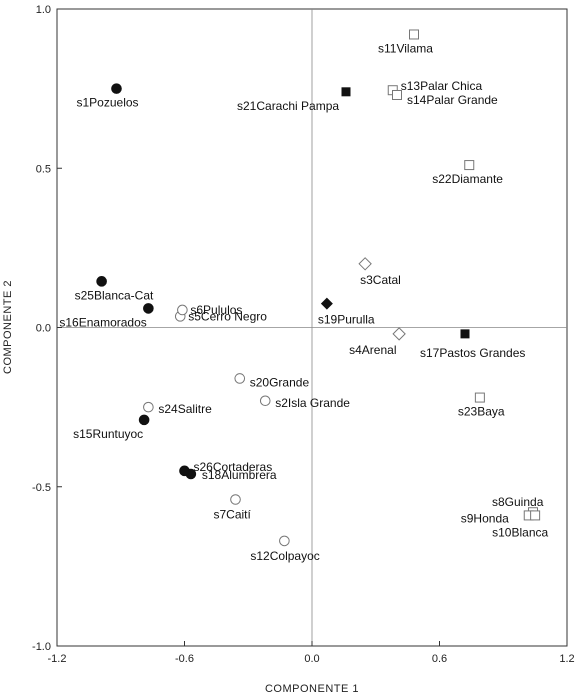 This screenshot has height=699, width=580. Describe the element at coordinates (414, 34) in the screenshot. I see `point-s11vilama` at that location.